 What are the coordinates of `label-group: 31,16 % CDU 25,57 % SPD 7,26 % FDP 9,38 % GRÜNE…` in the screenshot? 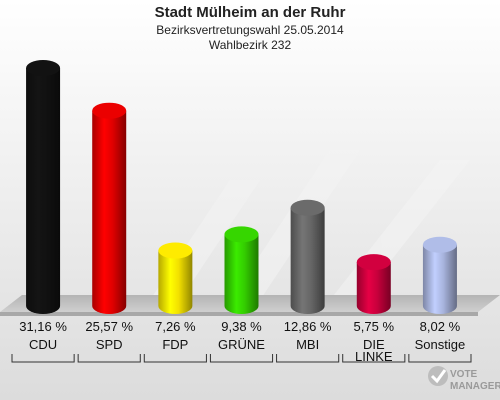 It's located at (241, 341).